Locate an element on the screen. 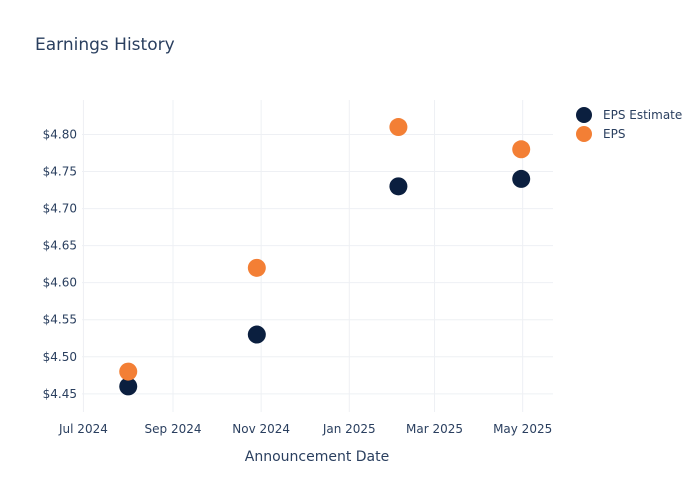 The height and width of the screenshot is (500, 700). y-tick-label: $4.55 is located at coordinates (60, 320).